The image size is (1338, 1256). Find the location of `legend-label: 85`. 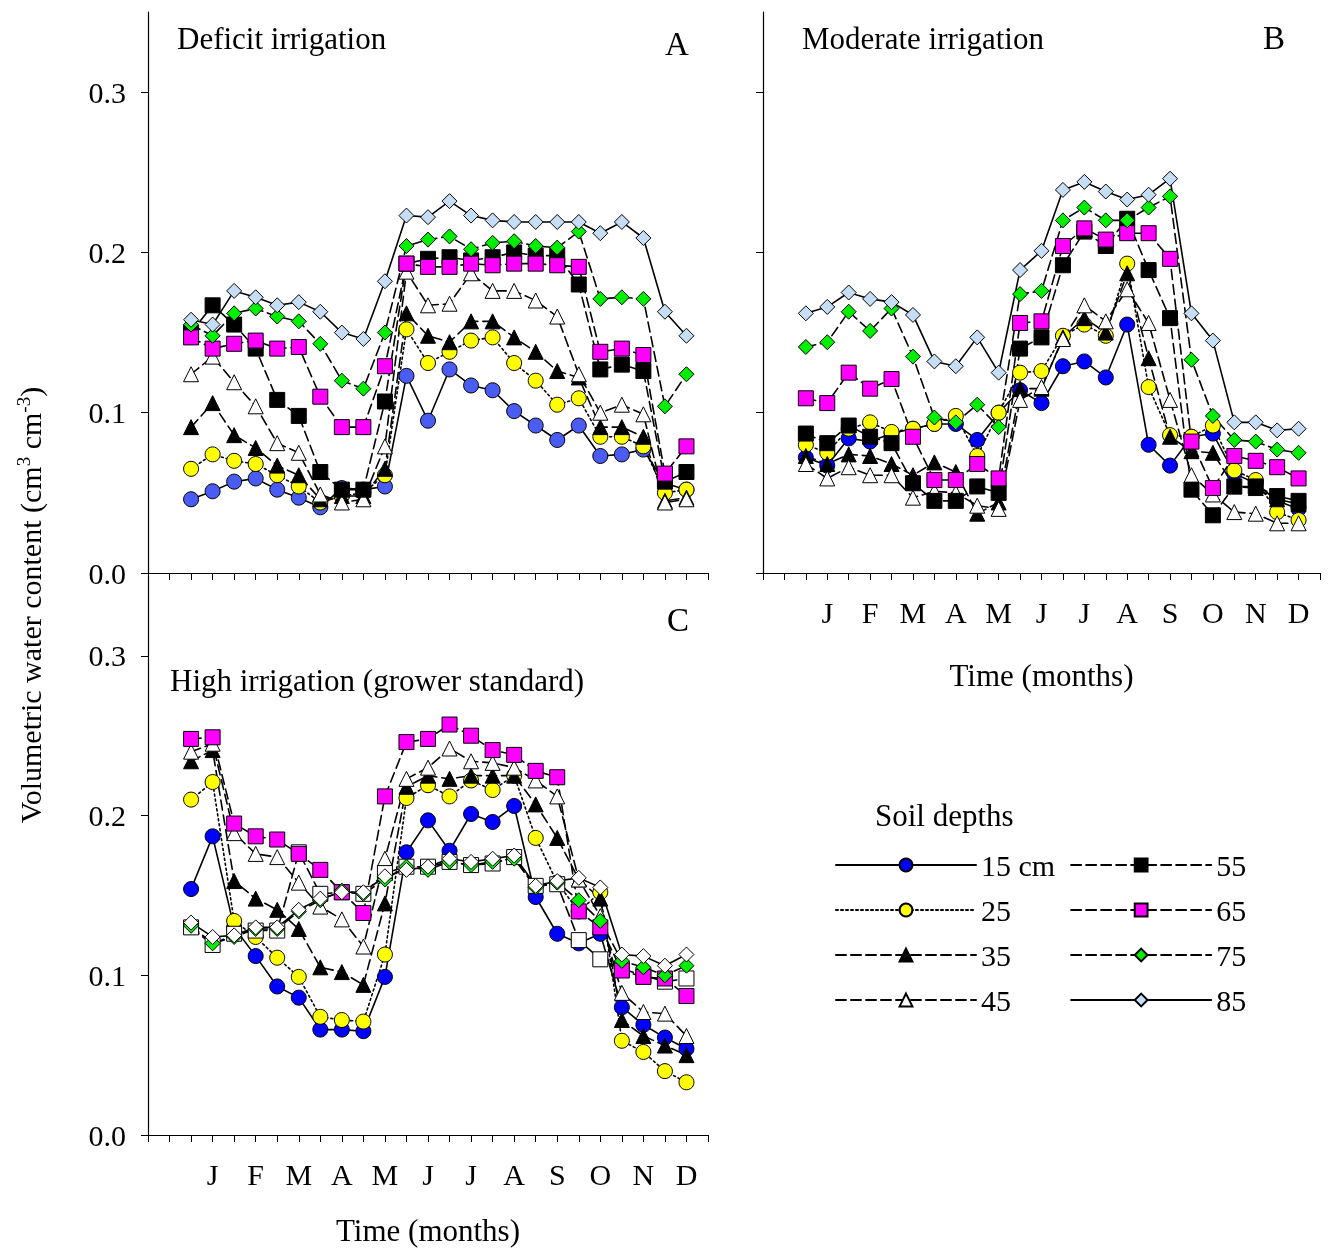

legend-label: 85 is located at coordinates (1231, 1000).